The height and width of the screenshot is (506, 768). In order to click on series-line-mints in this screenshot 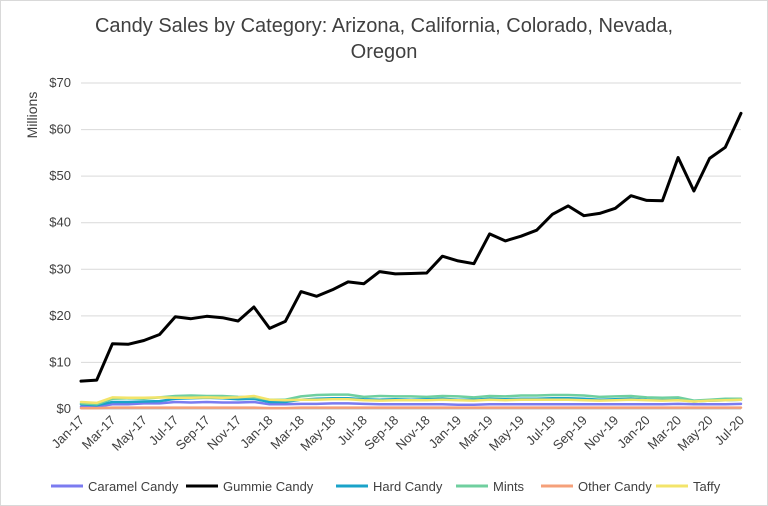, I will do `click(411, 399)`.